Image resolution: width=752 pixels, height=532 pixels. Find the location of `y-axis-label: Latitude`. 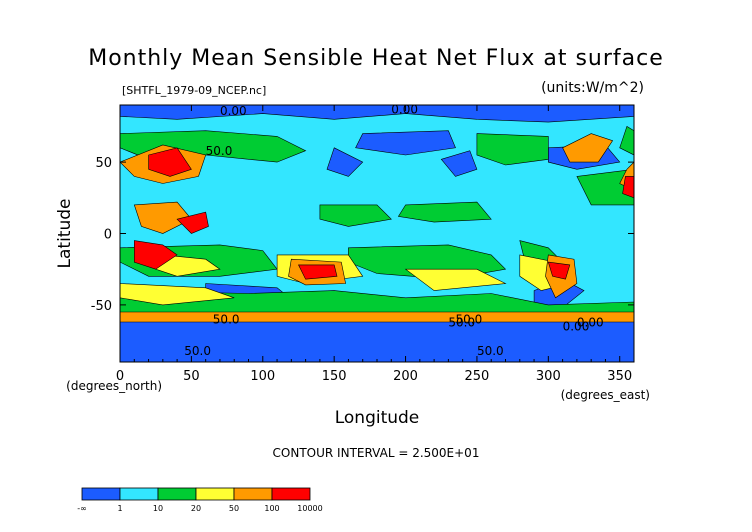

y-axis-label: Latitude is located at coordinates (65, 234).